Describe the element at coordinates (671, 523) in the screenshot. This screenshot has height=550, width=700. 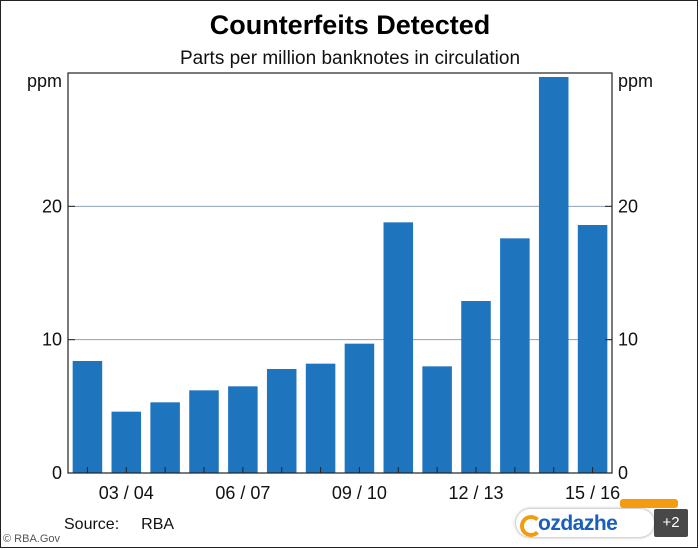
I see `image-count-badge: +2` at that location.